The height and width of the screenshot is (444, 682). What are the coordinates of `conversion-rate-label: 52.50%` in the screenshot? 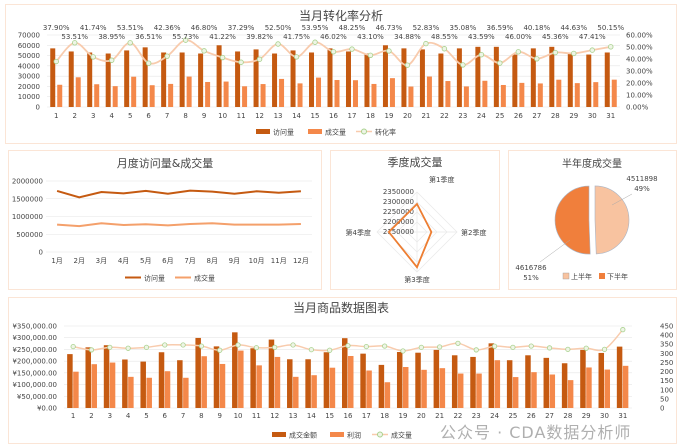 It's located at (278, 28).